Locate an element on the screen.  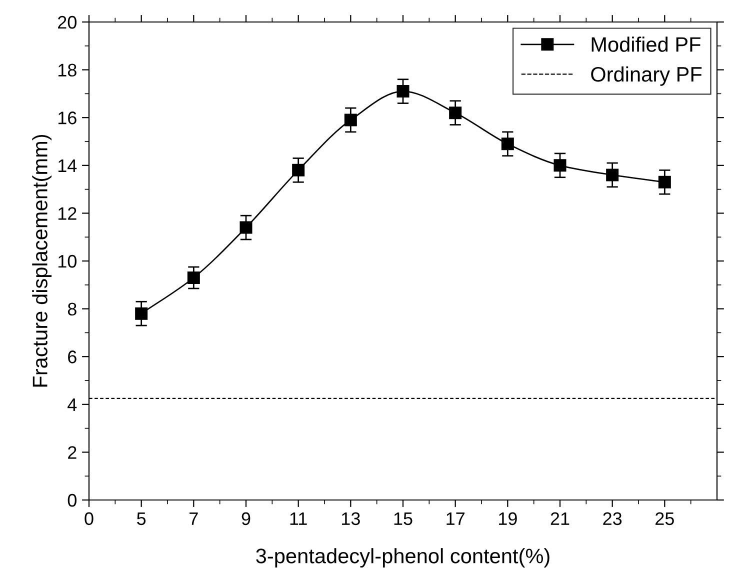
y-tick-label: 16 is located at coordinates (67, 118).